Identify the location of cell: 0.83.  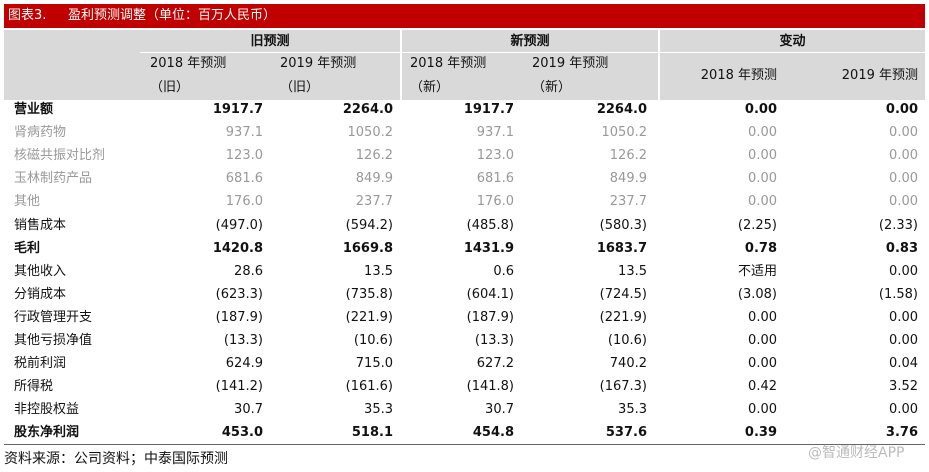
(901, 248).